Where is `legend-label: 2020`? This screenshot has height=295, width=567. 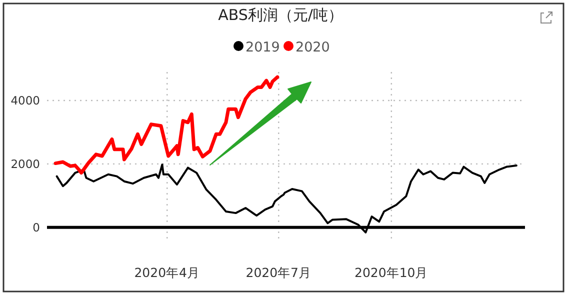 legend-label: 2020 is located at coordinates (313, 48).